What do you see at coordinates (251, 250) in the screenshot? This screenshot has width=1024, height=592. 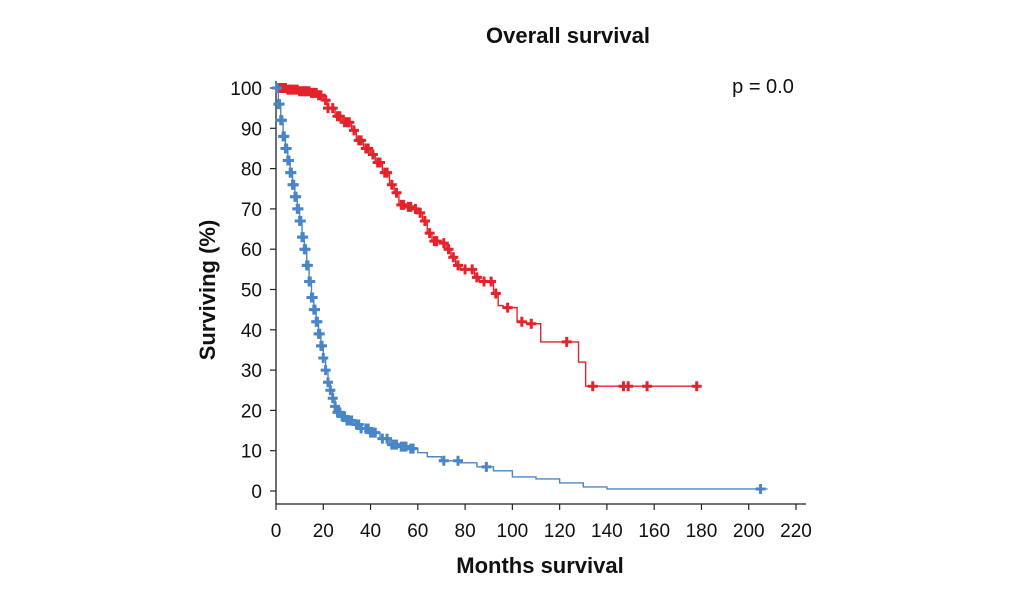 I see `y-tick-label: 60` at bounding box center [251, 250].